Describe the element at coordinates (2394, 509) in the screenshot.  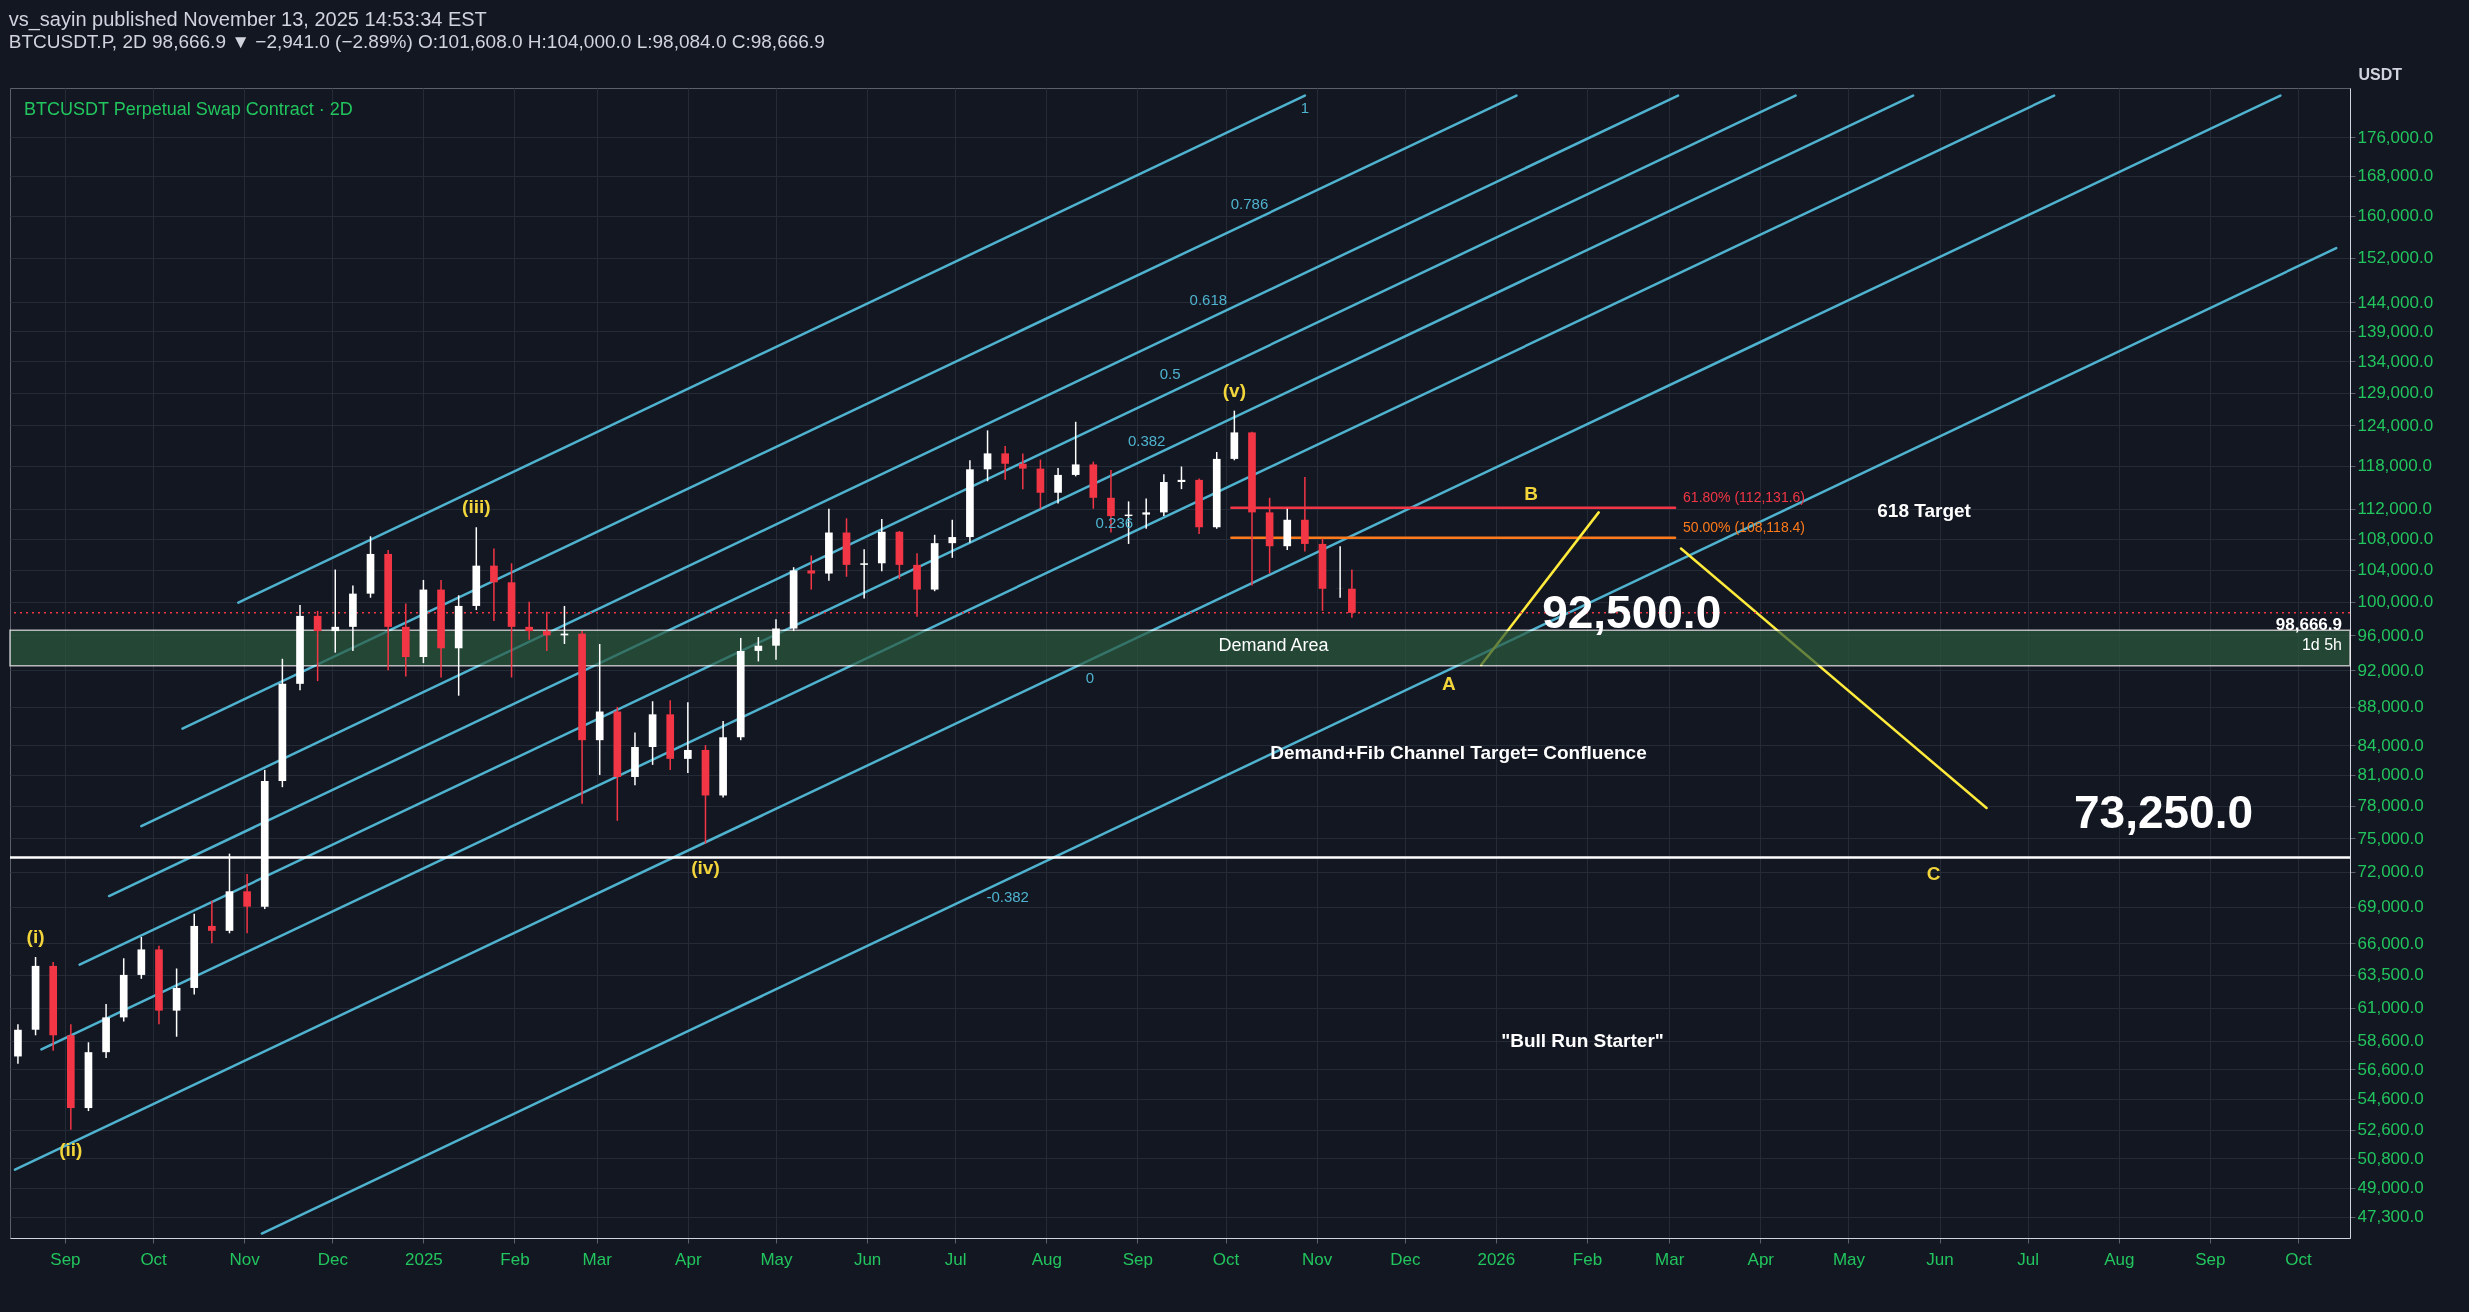
I see `y-tick-label: 112,000.0` at that location.